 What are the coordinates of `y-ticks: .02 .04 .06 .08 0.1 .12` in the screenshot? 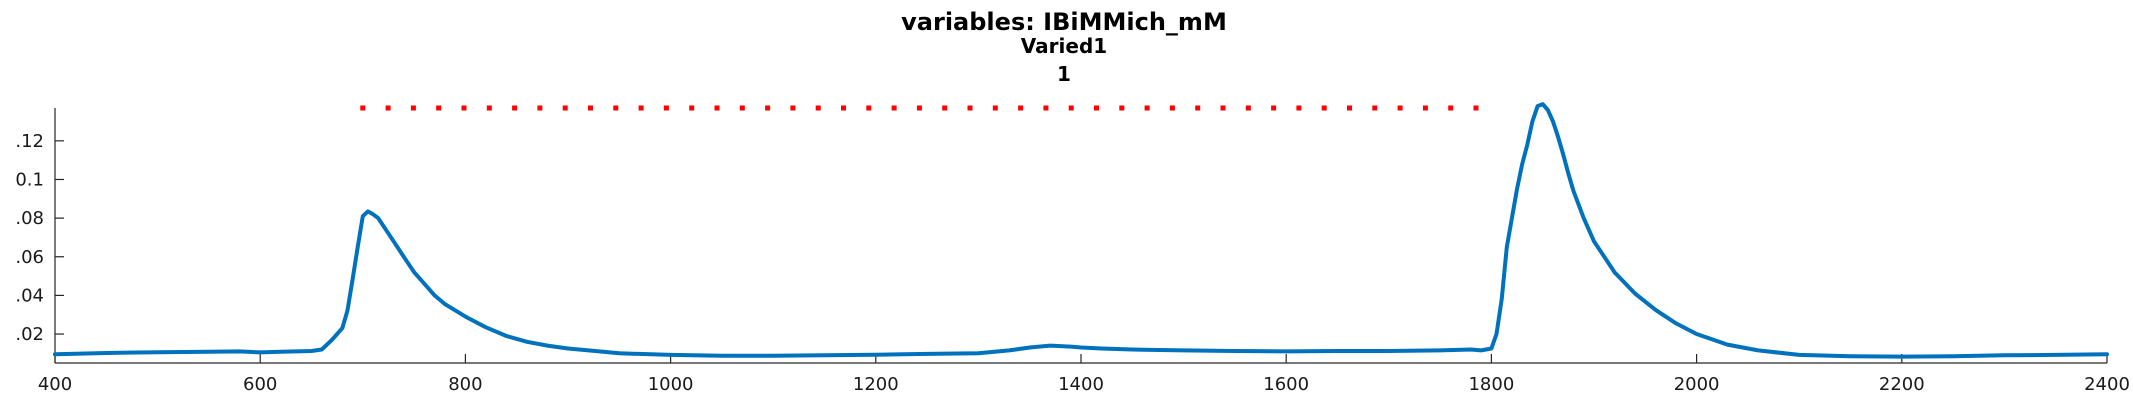 It's located at (39, 238).